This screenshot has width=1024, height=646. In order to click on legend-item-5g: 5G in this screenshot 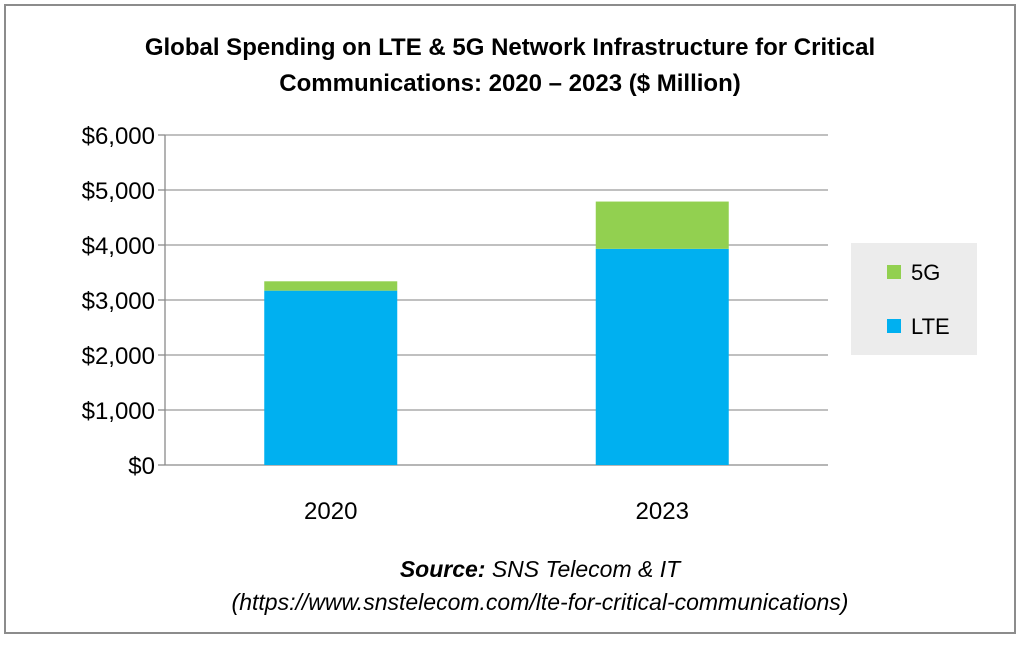, I will do `click(913, 273)`.